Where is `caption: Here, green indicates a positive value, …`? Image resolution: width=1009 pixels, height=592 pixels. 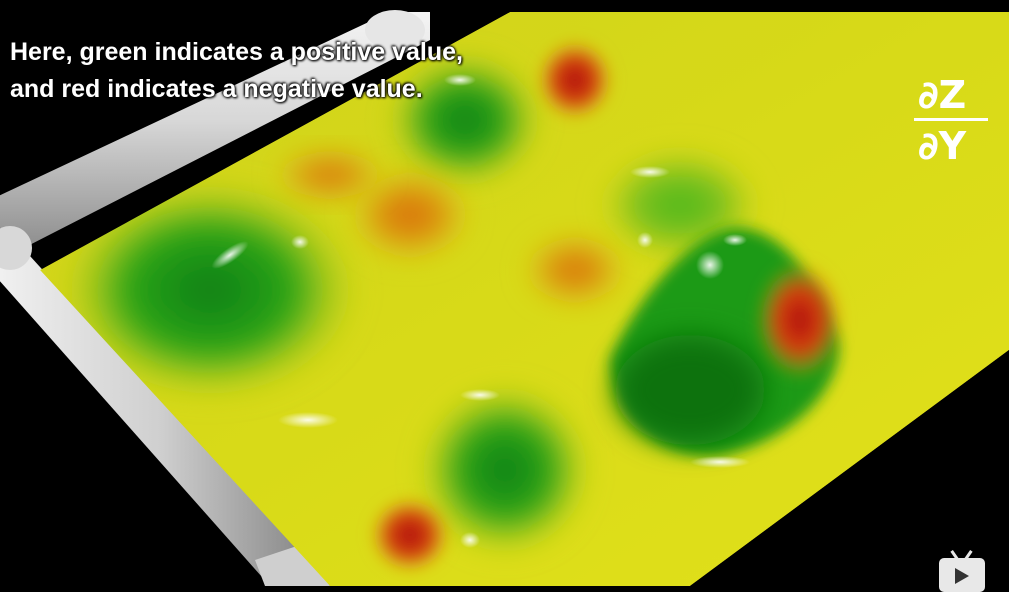 caption: Here, green indicates a positive value, … is located at coordinates (236, 71).